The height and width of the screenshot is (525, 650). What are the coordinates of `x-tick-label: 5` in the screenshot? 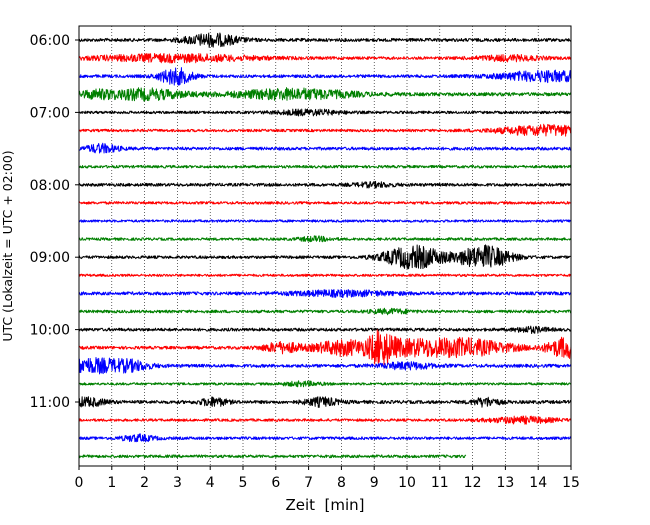 It's located at (243, 483).